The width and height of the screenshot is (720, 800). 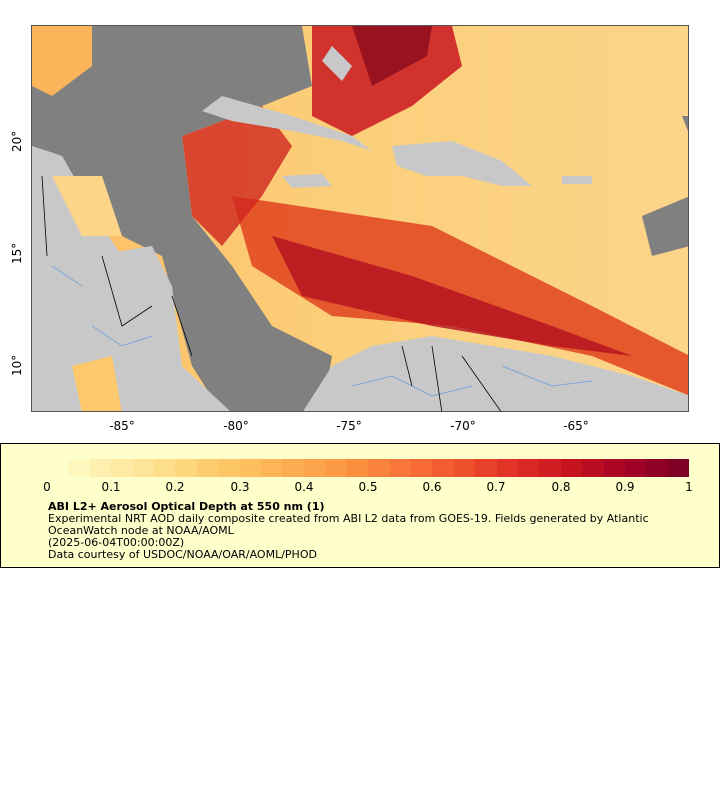 I want to click on colorbar-tick-label: 1, so click(x=689, y=487).